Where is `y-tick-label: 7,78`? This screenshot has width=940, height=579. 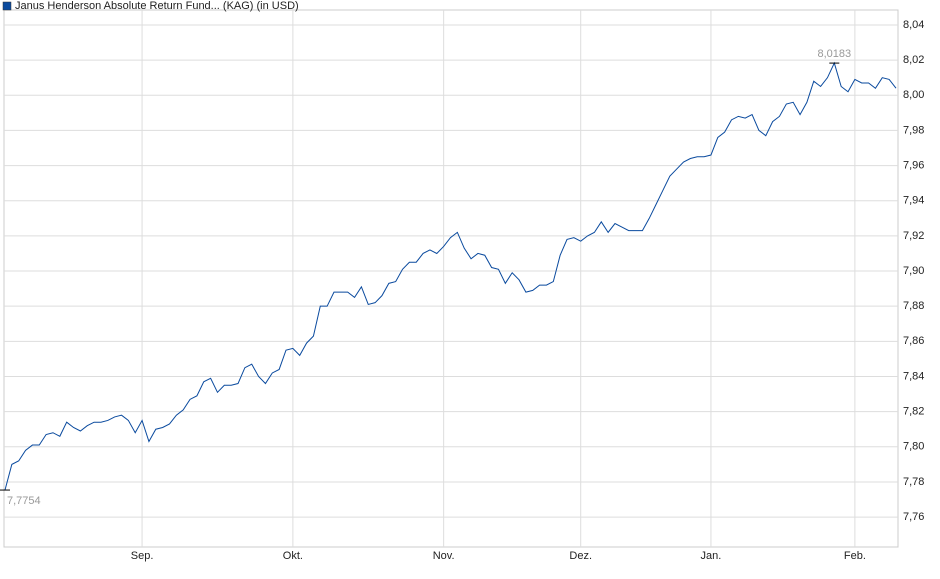 y-tick-label: 7,78 is located at coordinates (913, 482).